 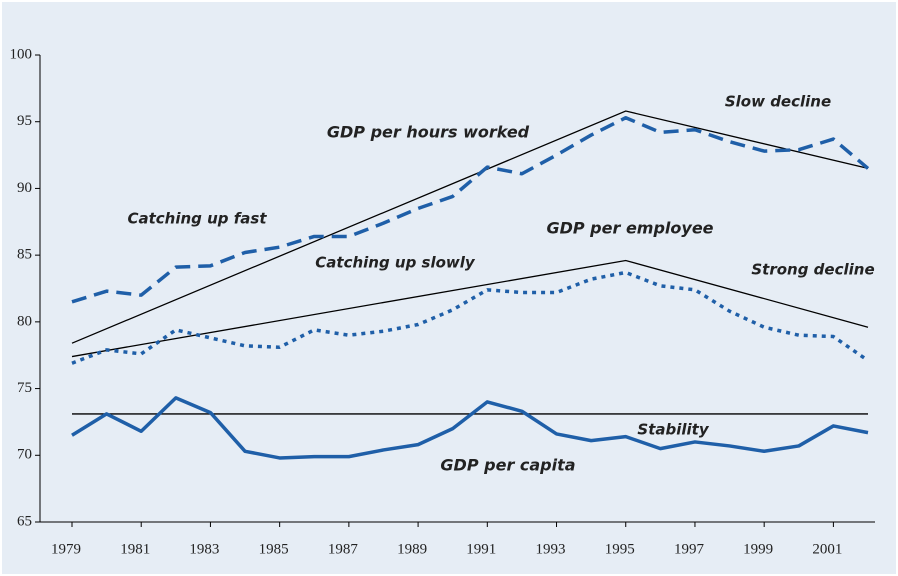 What do you see at coordinates (827, 549) in the screenshot?
I see `x-tick-label: 2001` at bounding box center [827, 549].